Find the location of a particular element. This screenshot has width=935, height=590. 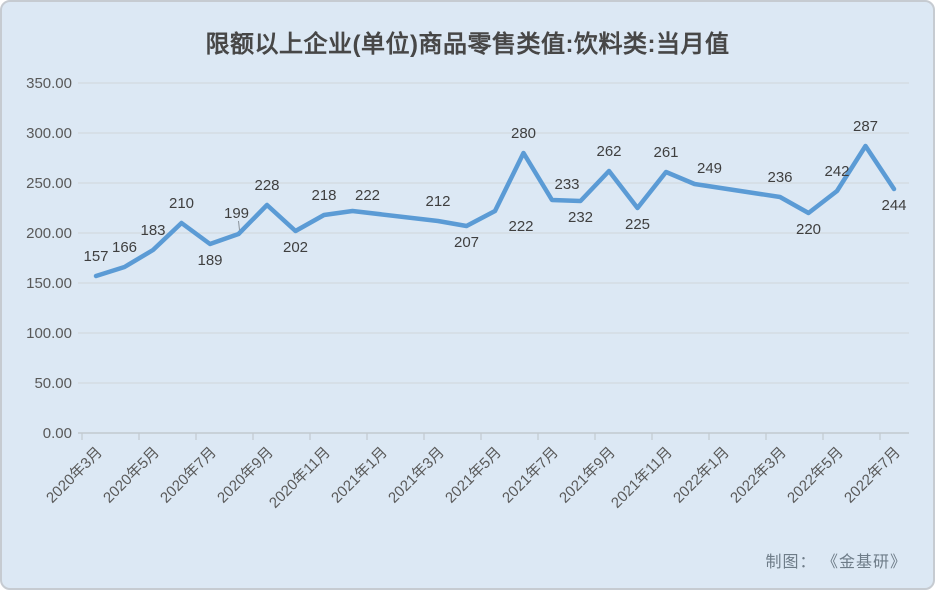

x-tick-label: 2020年11月 is located at coordinates (300, 478).